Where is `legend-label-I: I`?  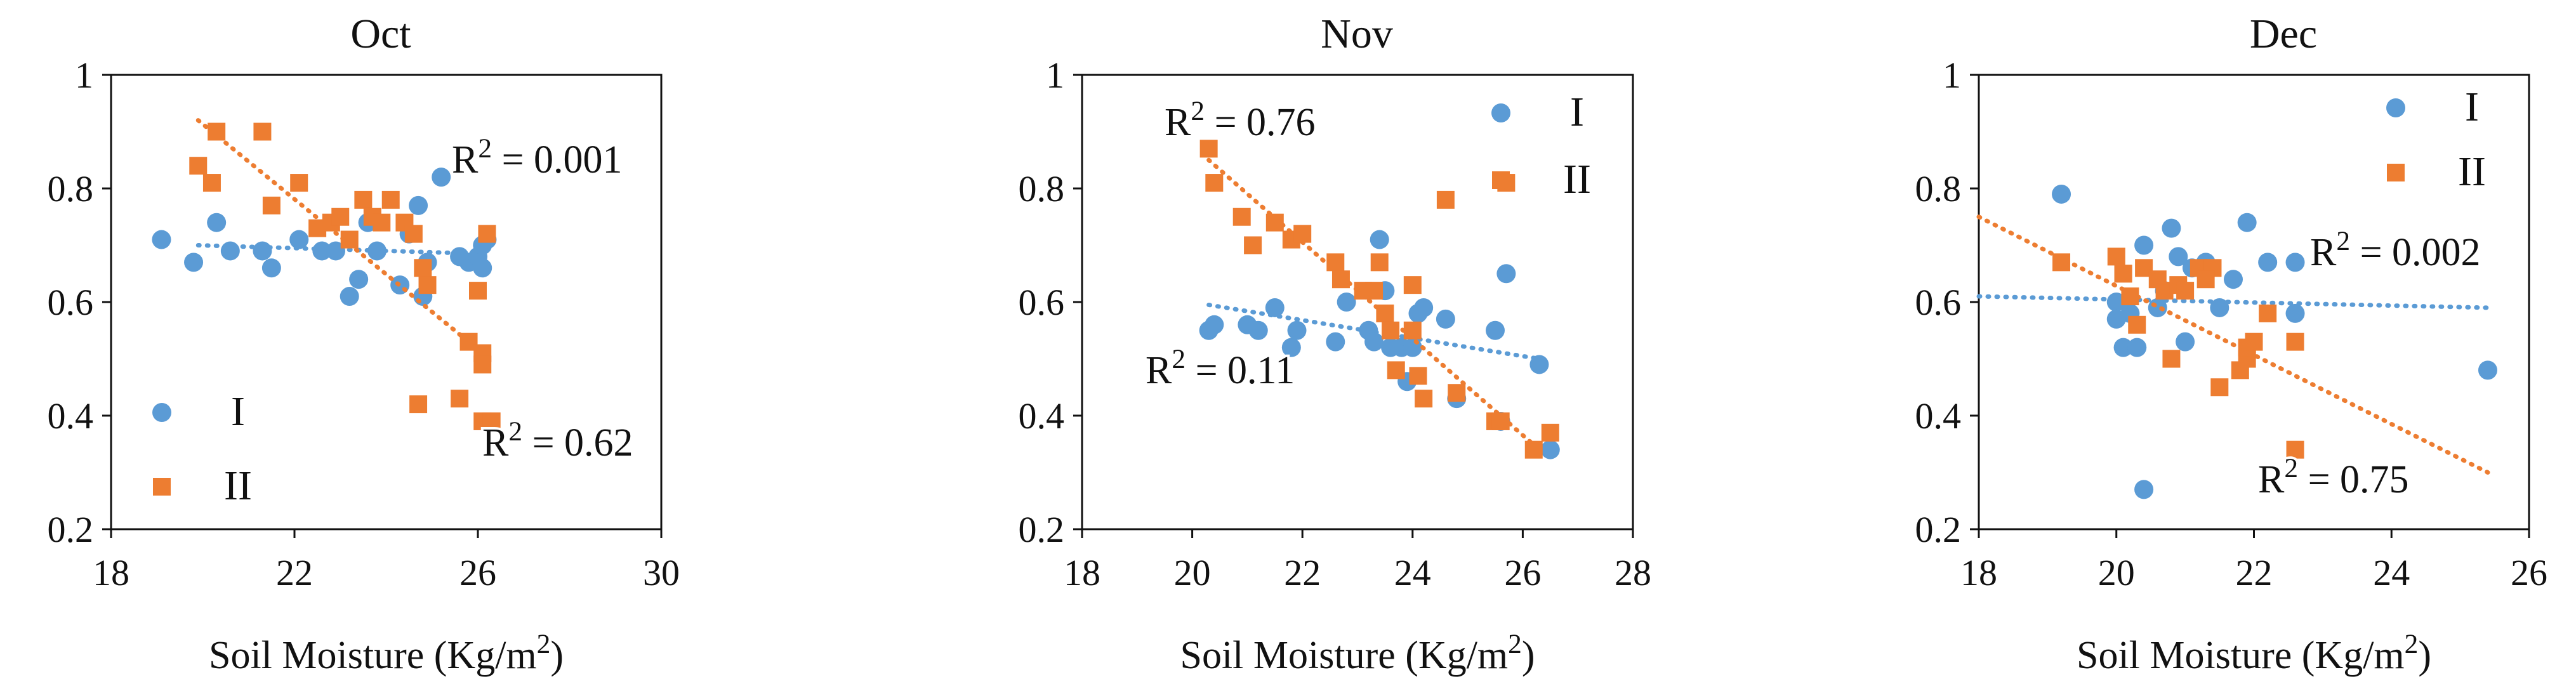
legend-label-I: I is located at coordinates (1577, 112).